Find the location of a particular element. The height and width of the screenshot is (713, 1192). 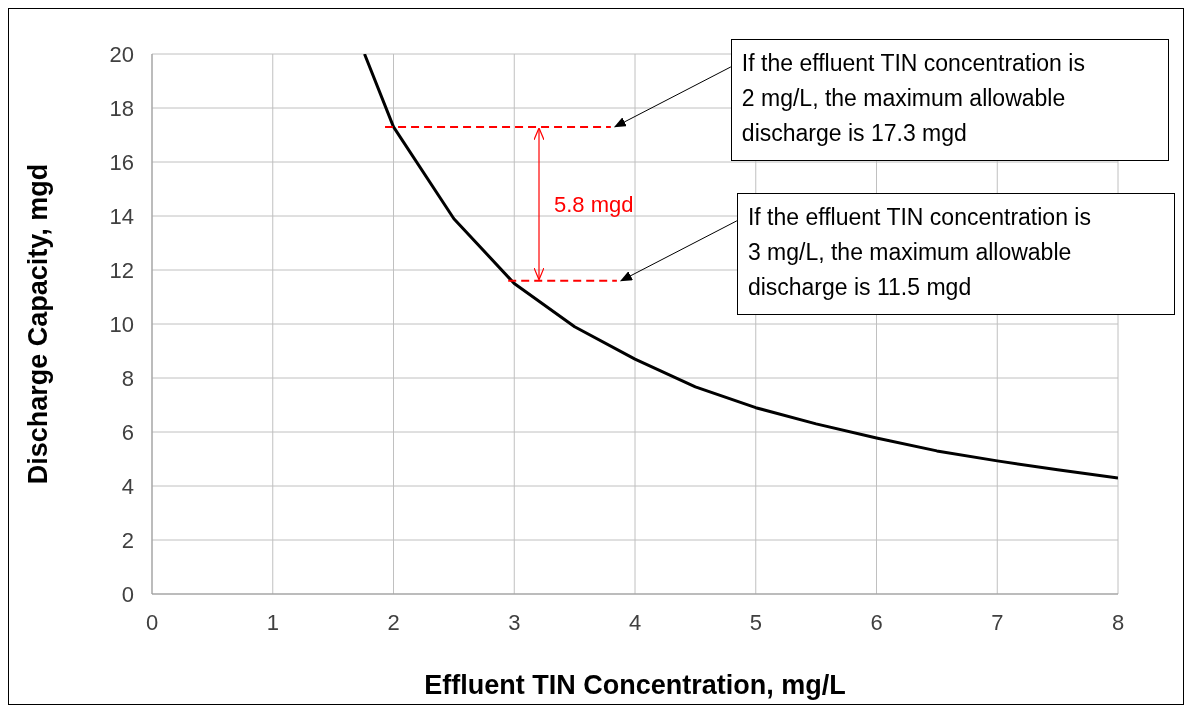

y-tick-label: 6 is located at coordinates (127, 432).